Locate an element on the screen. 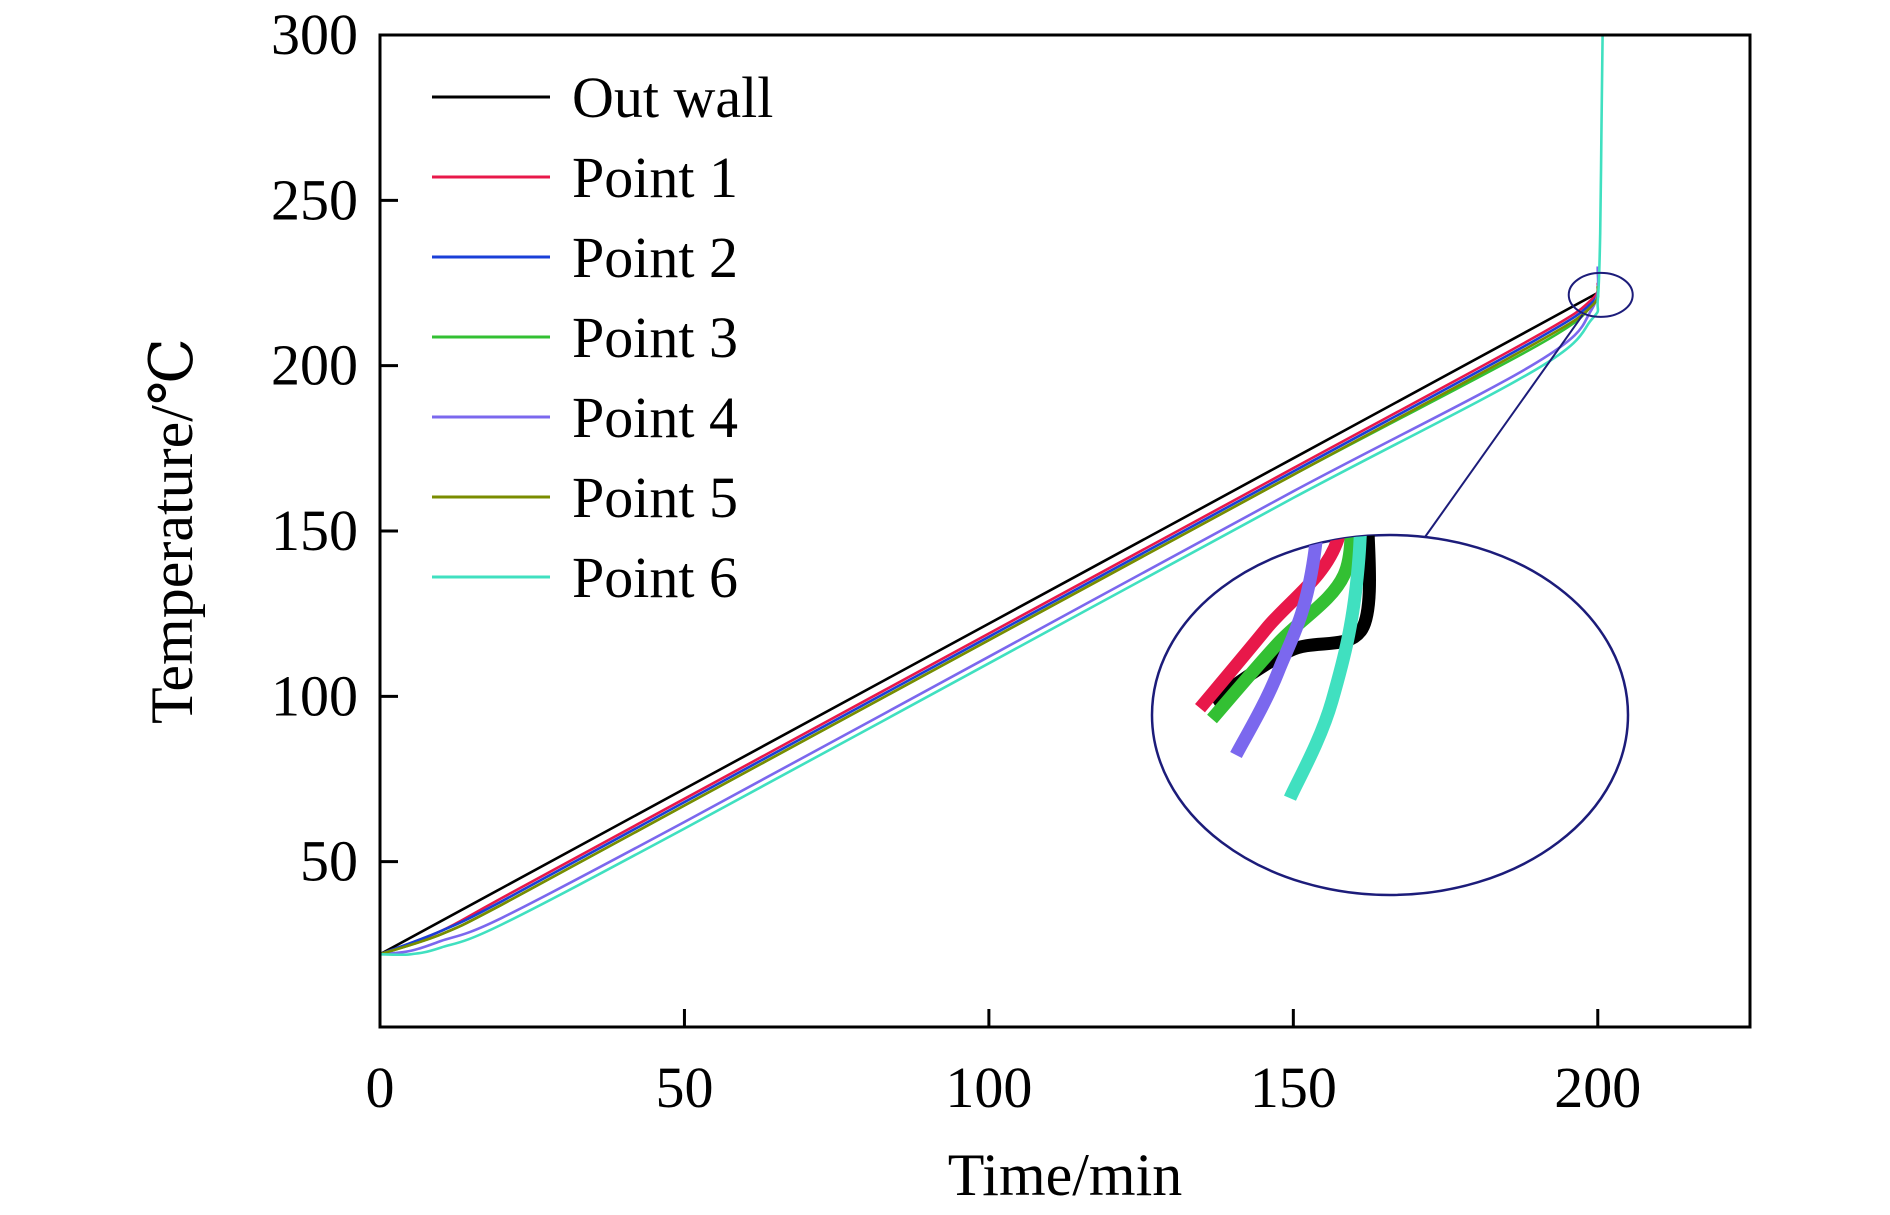 This screenshot has height=1215, width=1890. x-tick-label-0: 0 is located at coordinates (380, 1087).